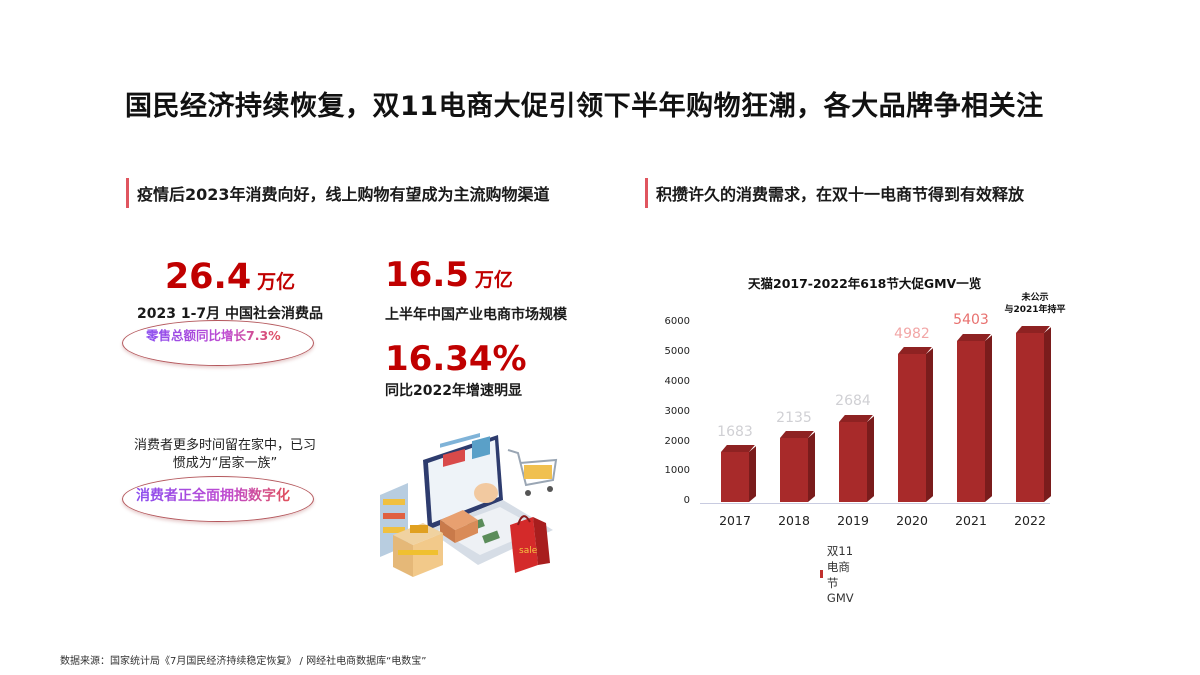 The image size is (1200, 675). Describe the element at coordinates (912, 520) in the screenshot. I see `x-tick: 2020` at that location.